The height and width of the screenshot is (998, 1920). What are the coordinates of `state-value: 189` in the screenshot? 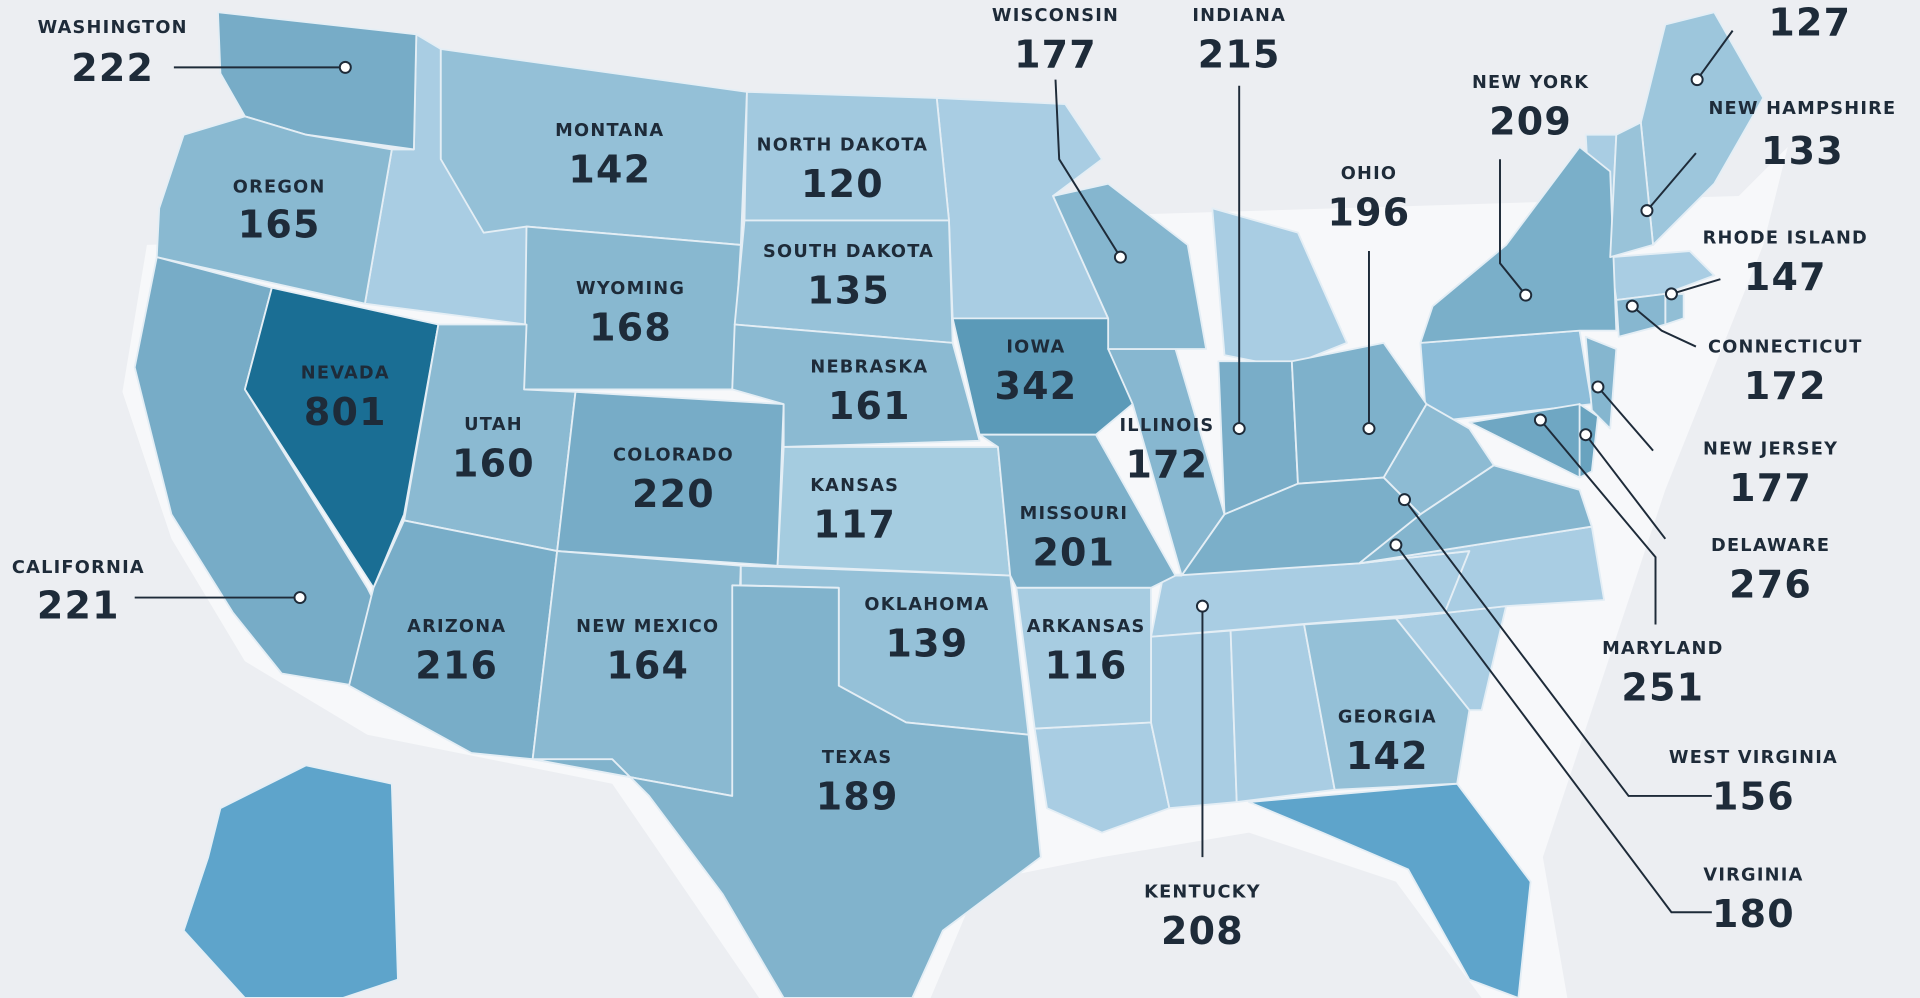 It's located at (857, 796).